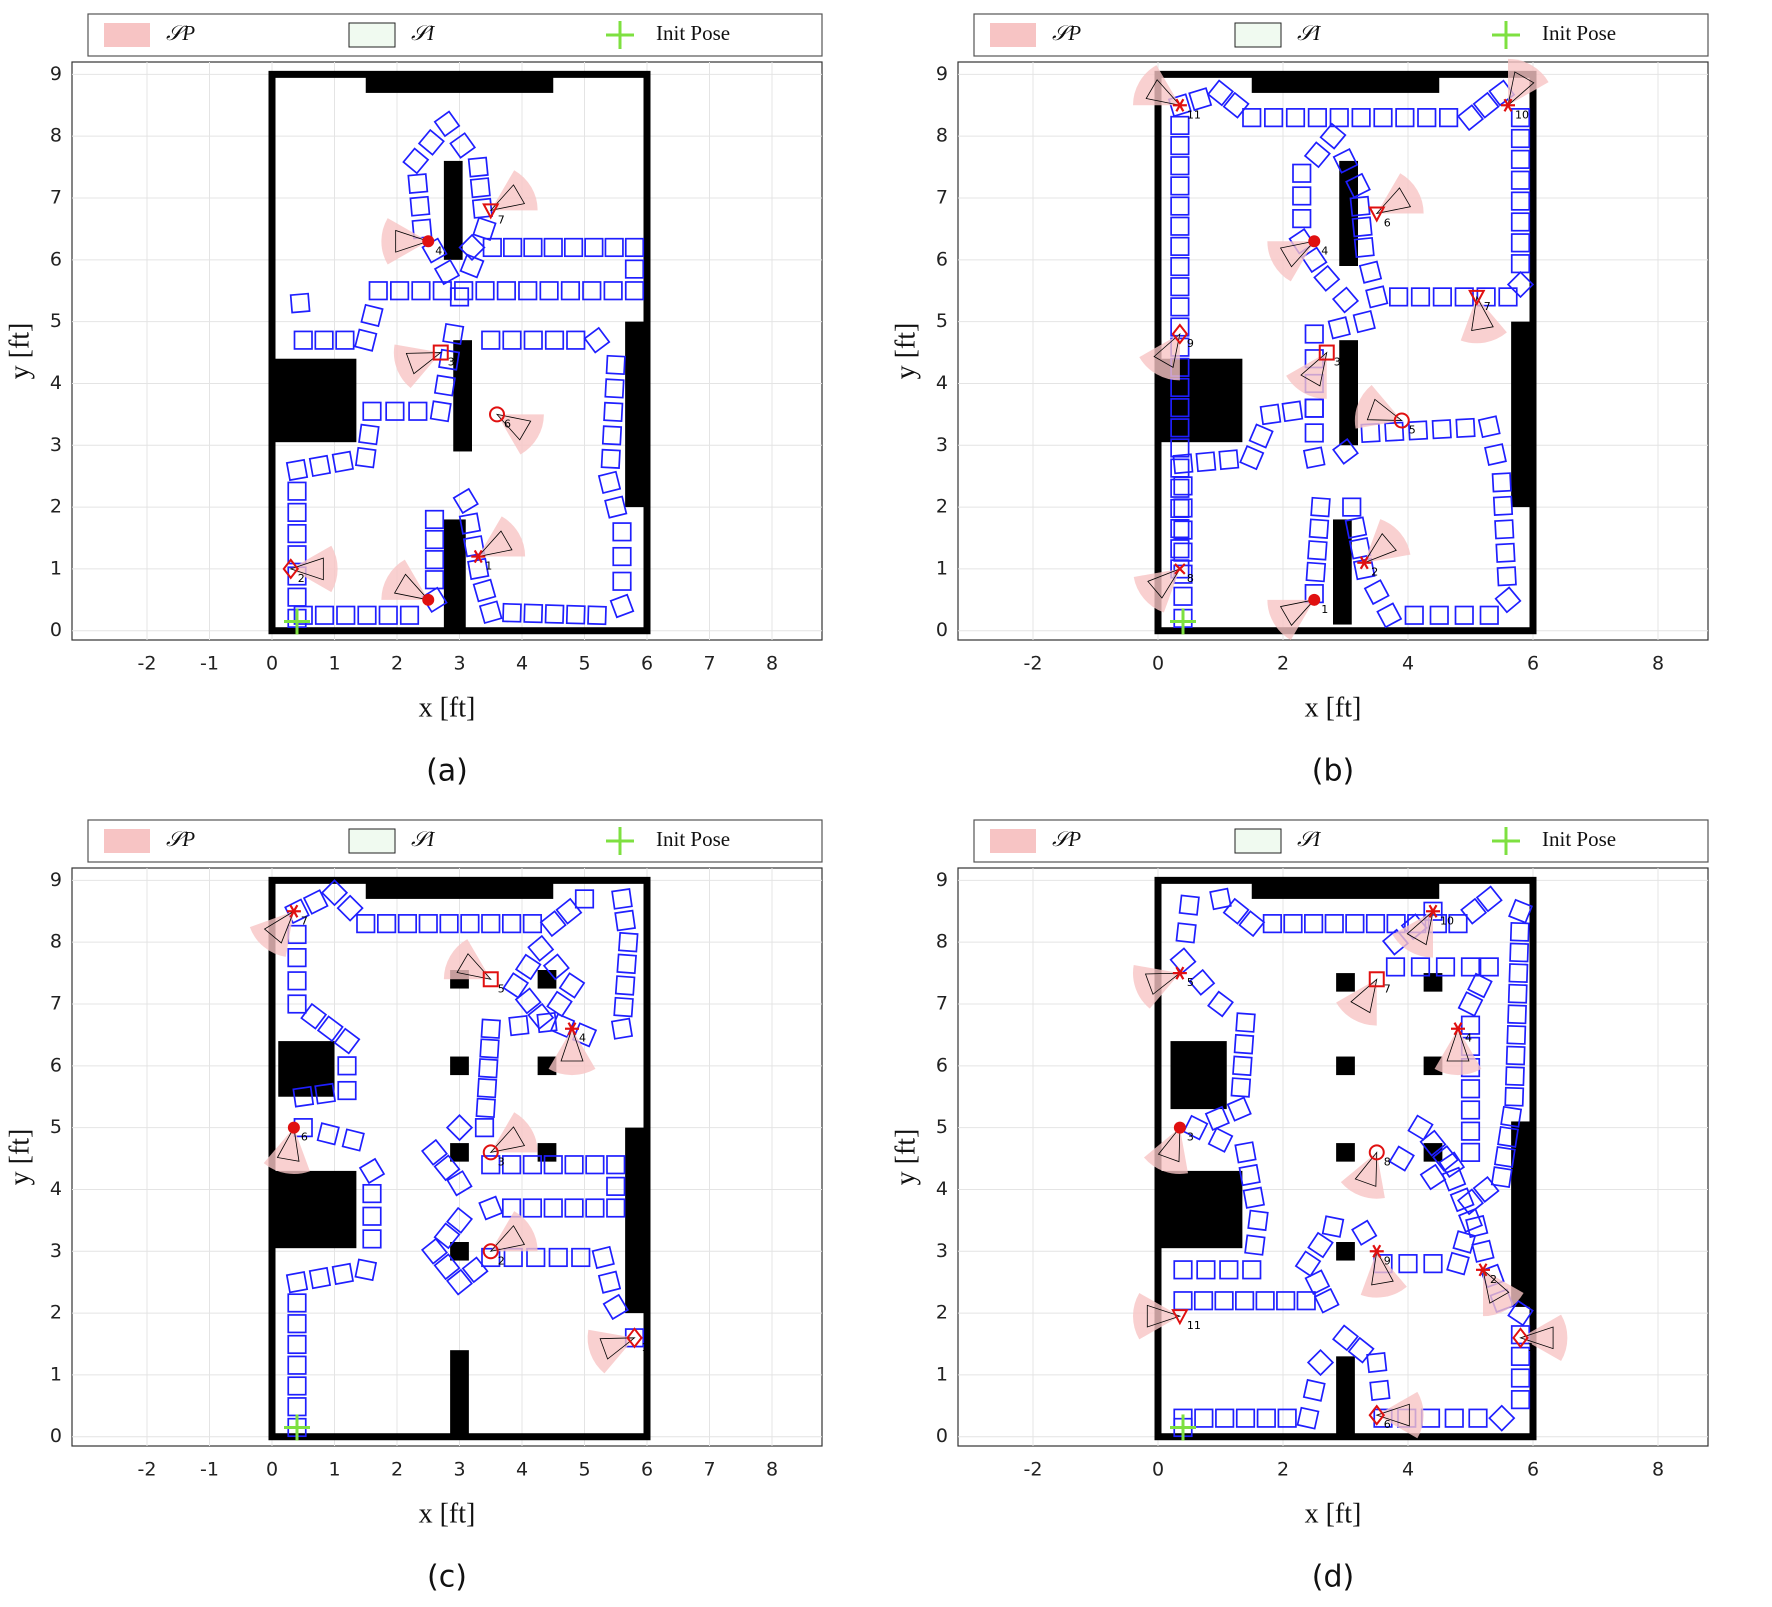  Describe the element at coordinates (56, 1374) in the screenshot. I see `y-tick-label: 1` at that location.